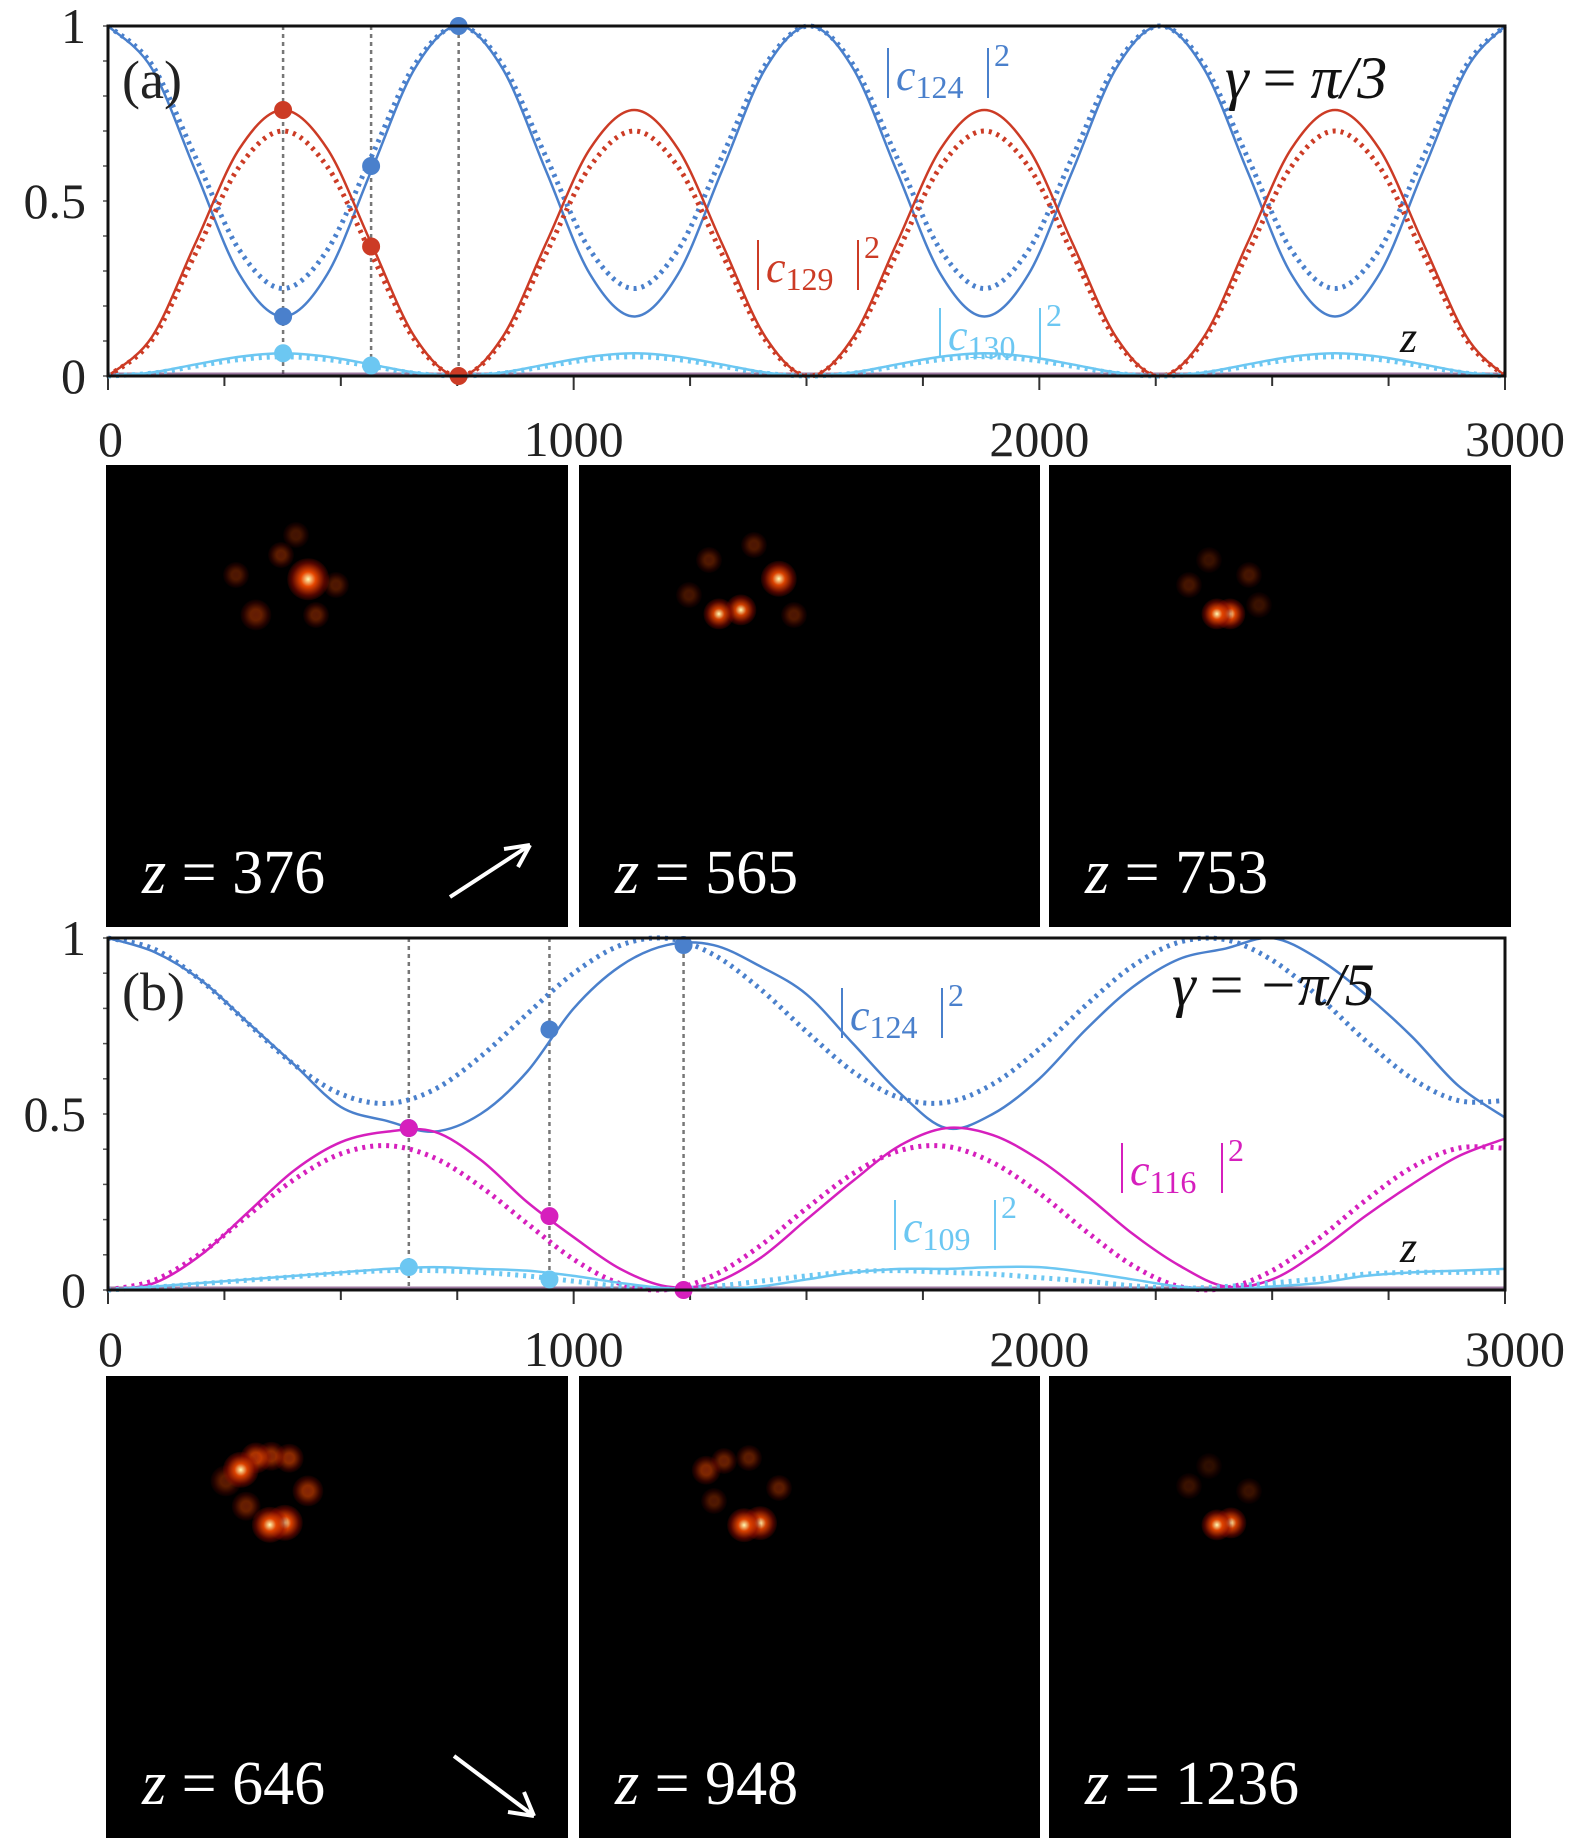 This screenshot has height=1848, width=1576. Describe the element at coordinates (490, 871) in the screenshot. I see `arrow-up-right-icon` at that location.